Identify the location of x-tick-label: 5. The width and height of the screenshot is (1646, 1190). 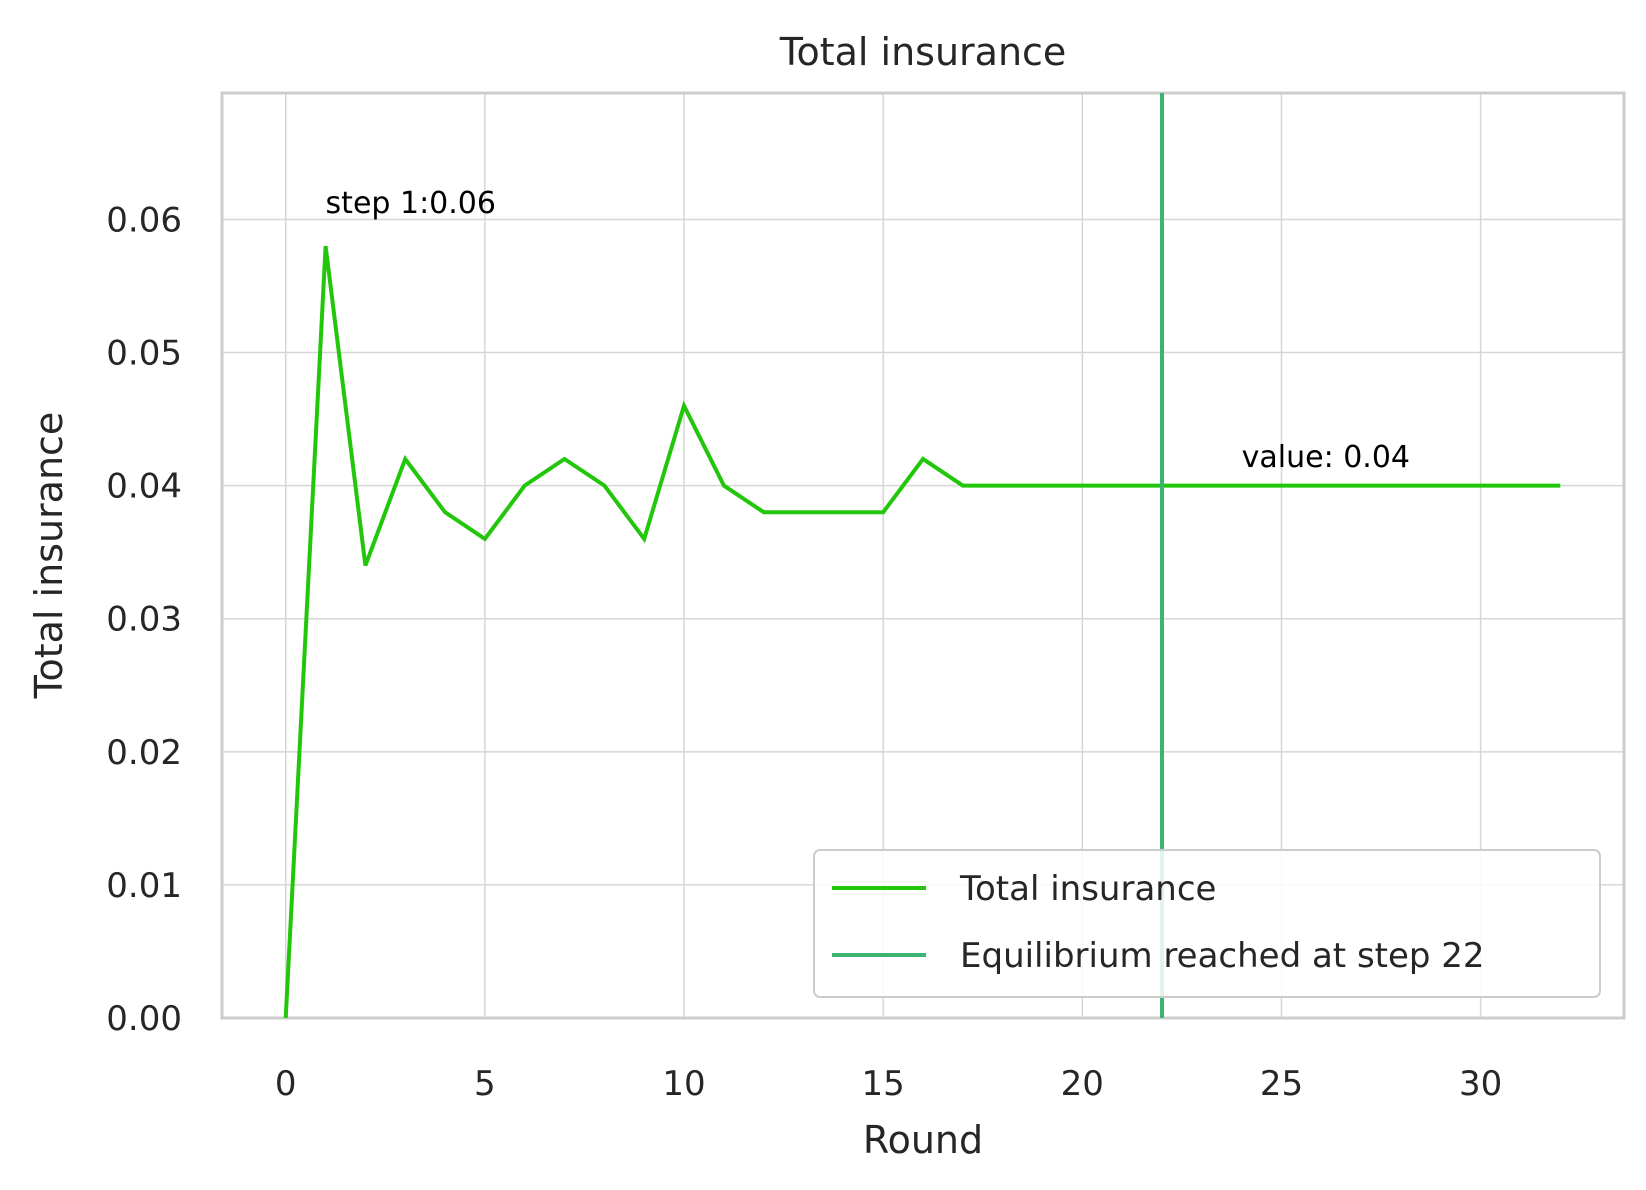
(485, 1084).